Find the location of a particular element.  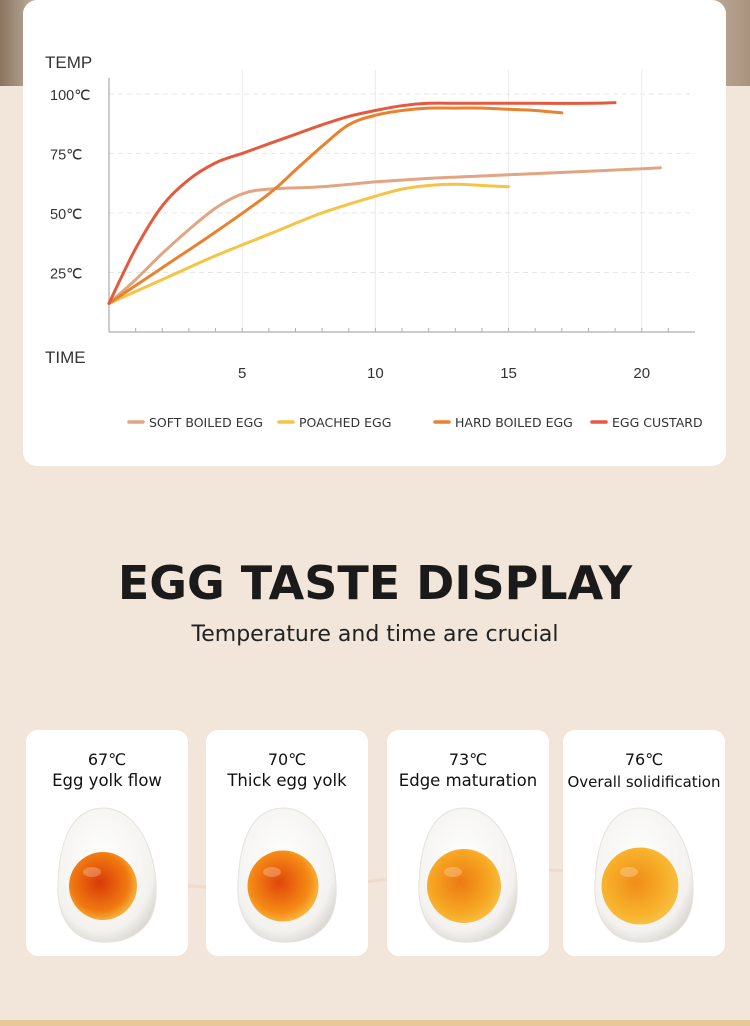

series-line-soft-boiled-egg is located at coordinates (384, 235).